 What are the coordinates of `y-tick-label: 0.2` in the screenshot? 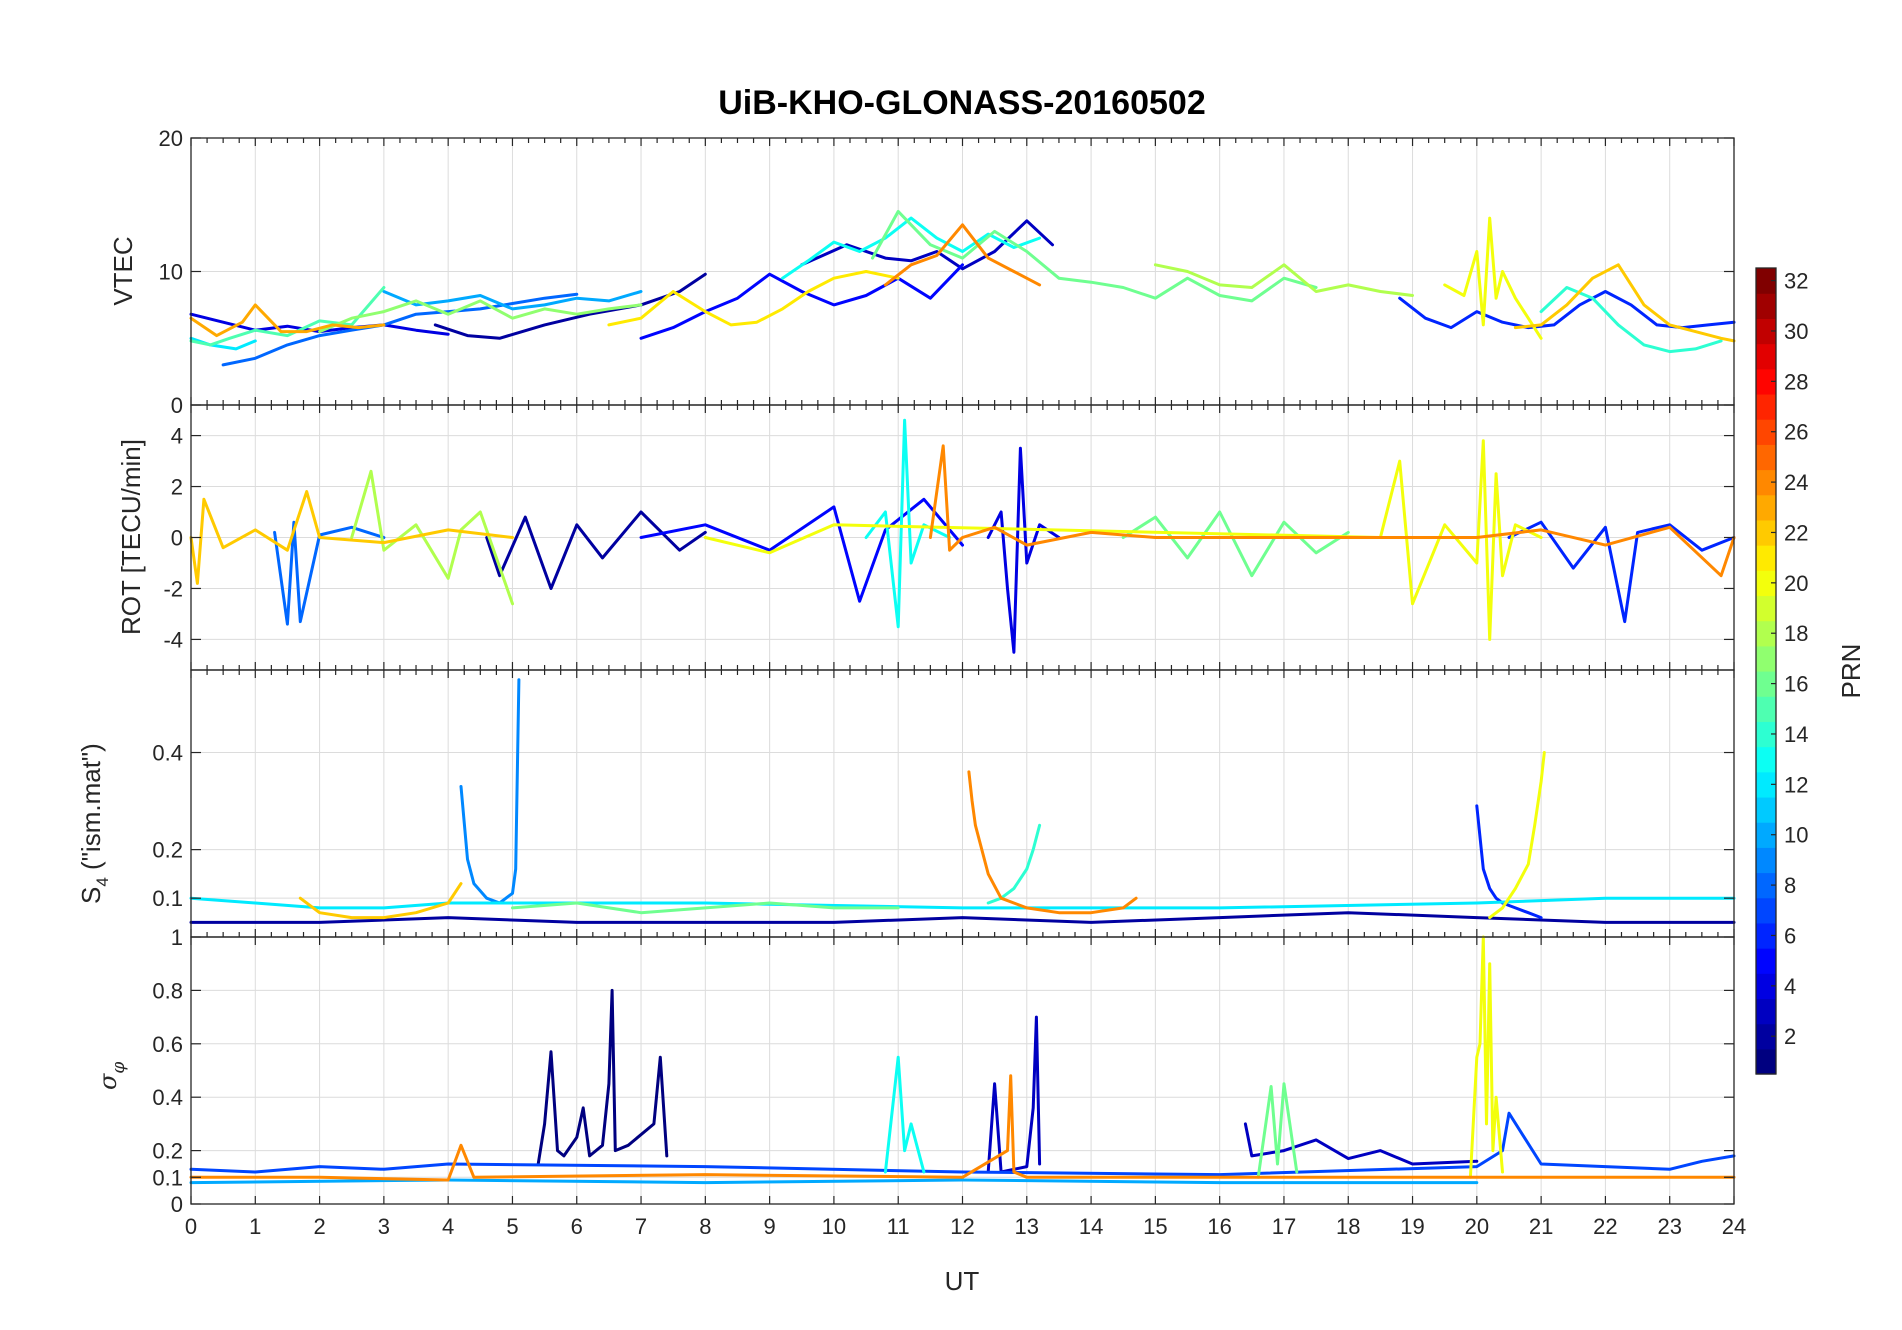 It's located at (167, 1151).